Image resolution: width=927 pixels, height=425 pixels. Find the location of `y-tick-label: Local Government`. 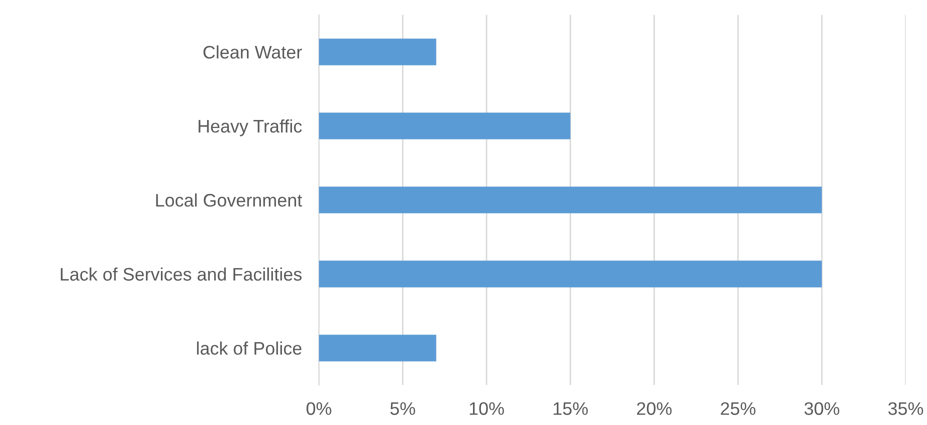

y-tick-label: Local Government is located at coordinates (229, 200).